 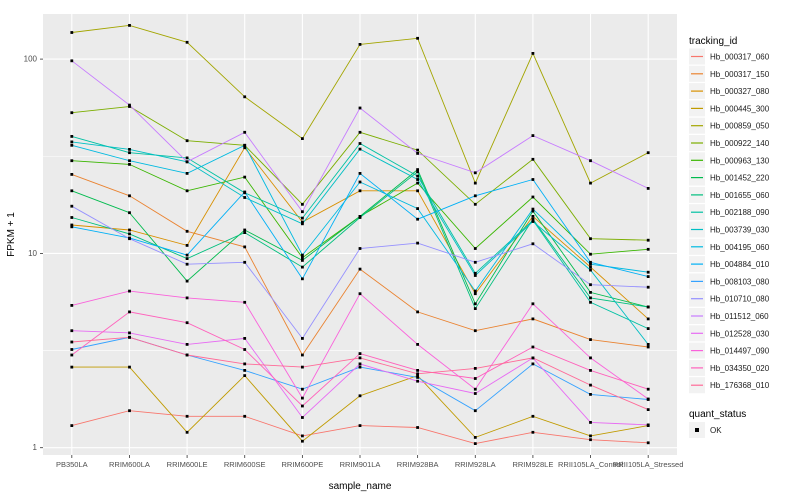 What do you see at coordinates (740, 91) in the screenshot?
I see `legend-label-tracking-id: Hb_000327_080` at bounding box center [740, 91].